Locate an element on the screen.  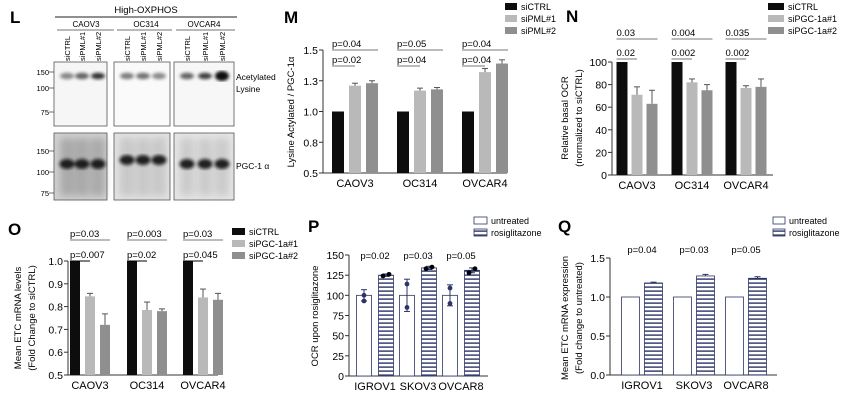
p-value-label: 0.03 is located at coordinates (626, 33).